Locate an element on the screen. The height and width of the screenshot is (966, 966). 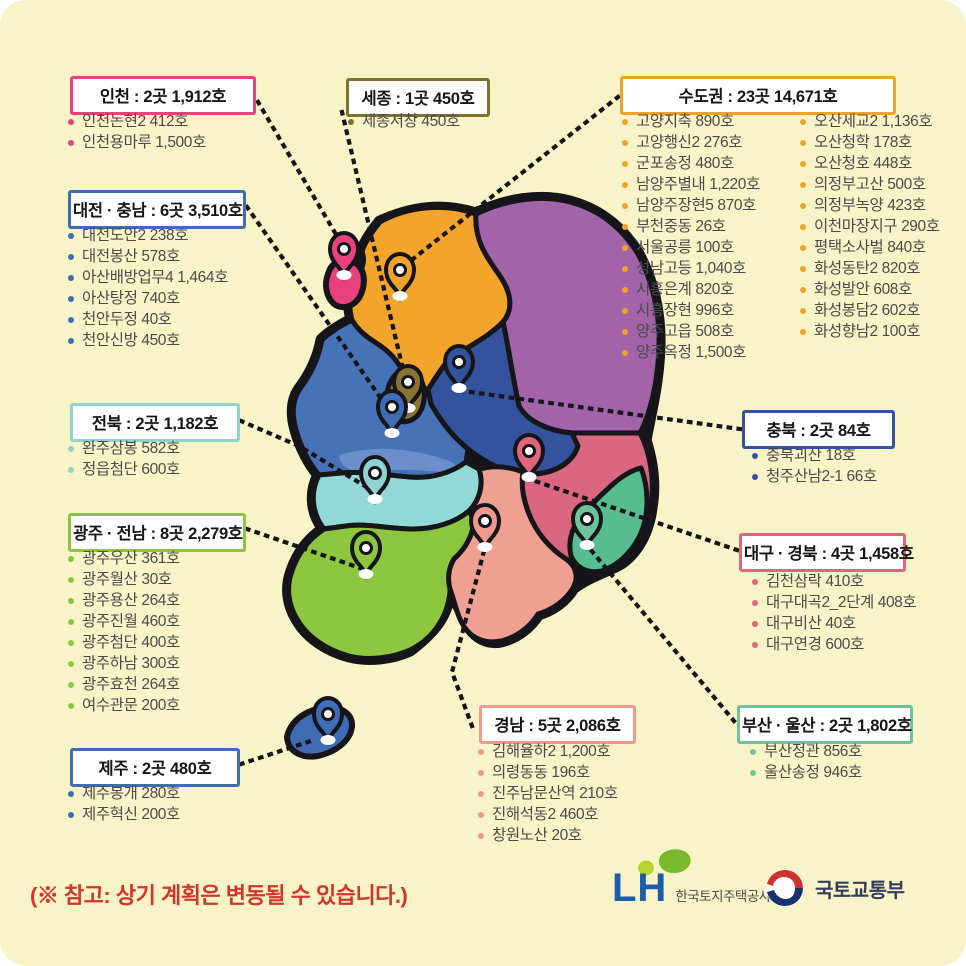
region-sejong-list: 세종서창 450호 is located at coordinates (404, 122).